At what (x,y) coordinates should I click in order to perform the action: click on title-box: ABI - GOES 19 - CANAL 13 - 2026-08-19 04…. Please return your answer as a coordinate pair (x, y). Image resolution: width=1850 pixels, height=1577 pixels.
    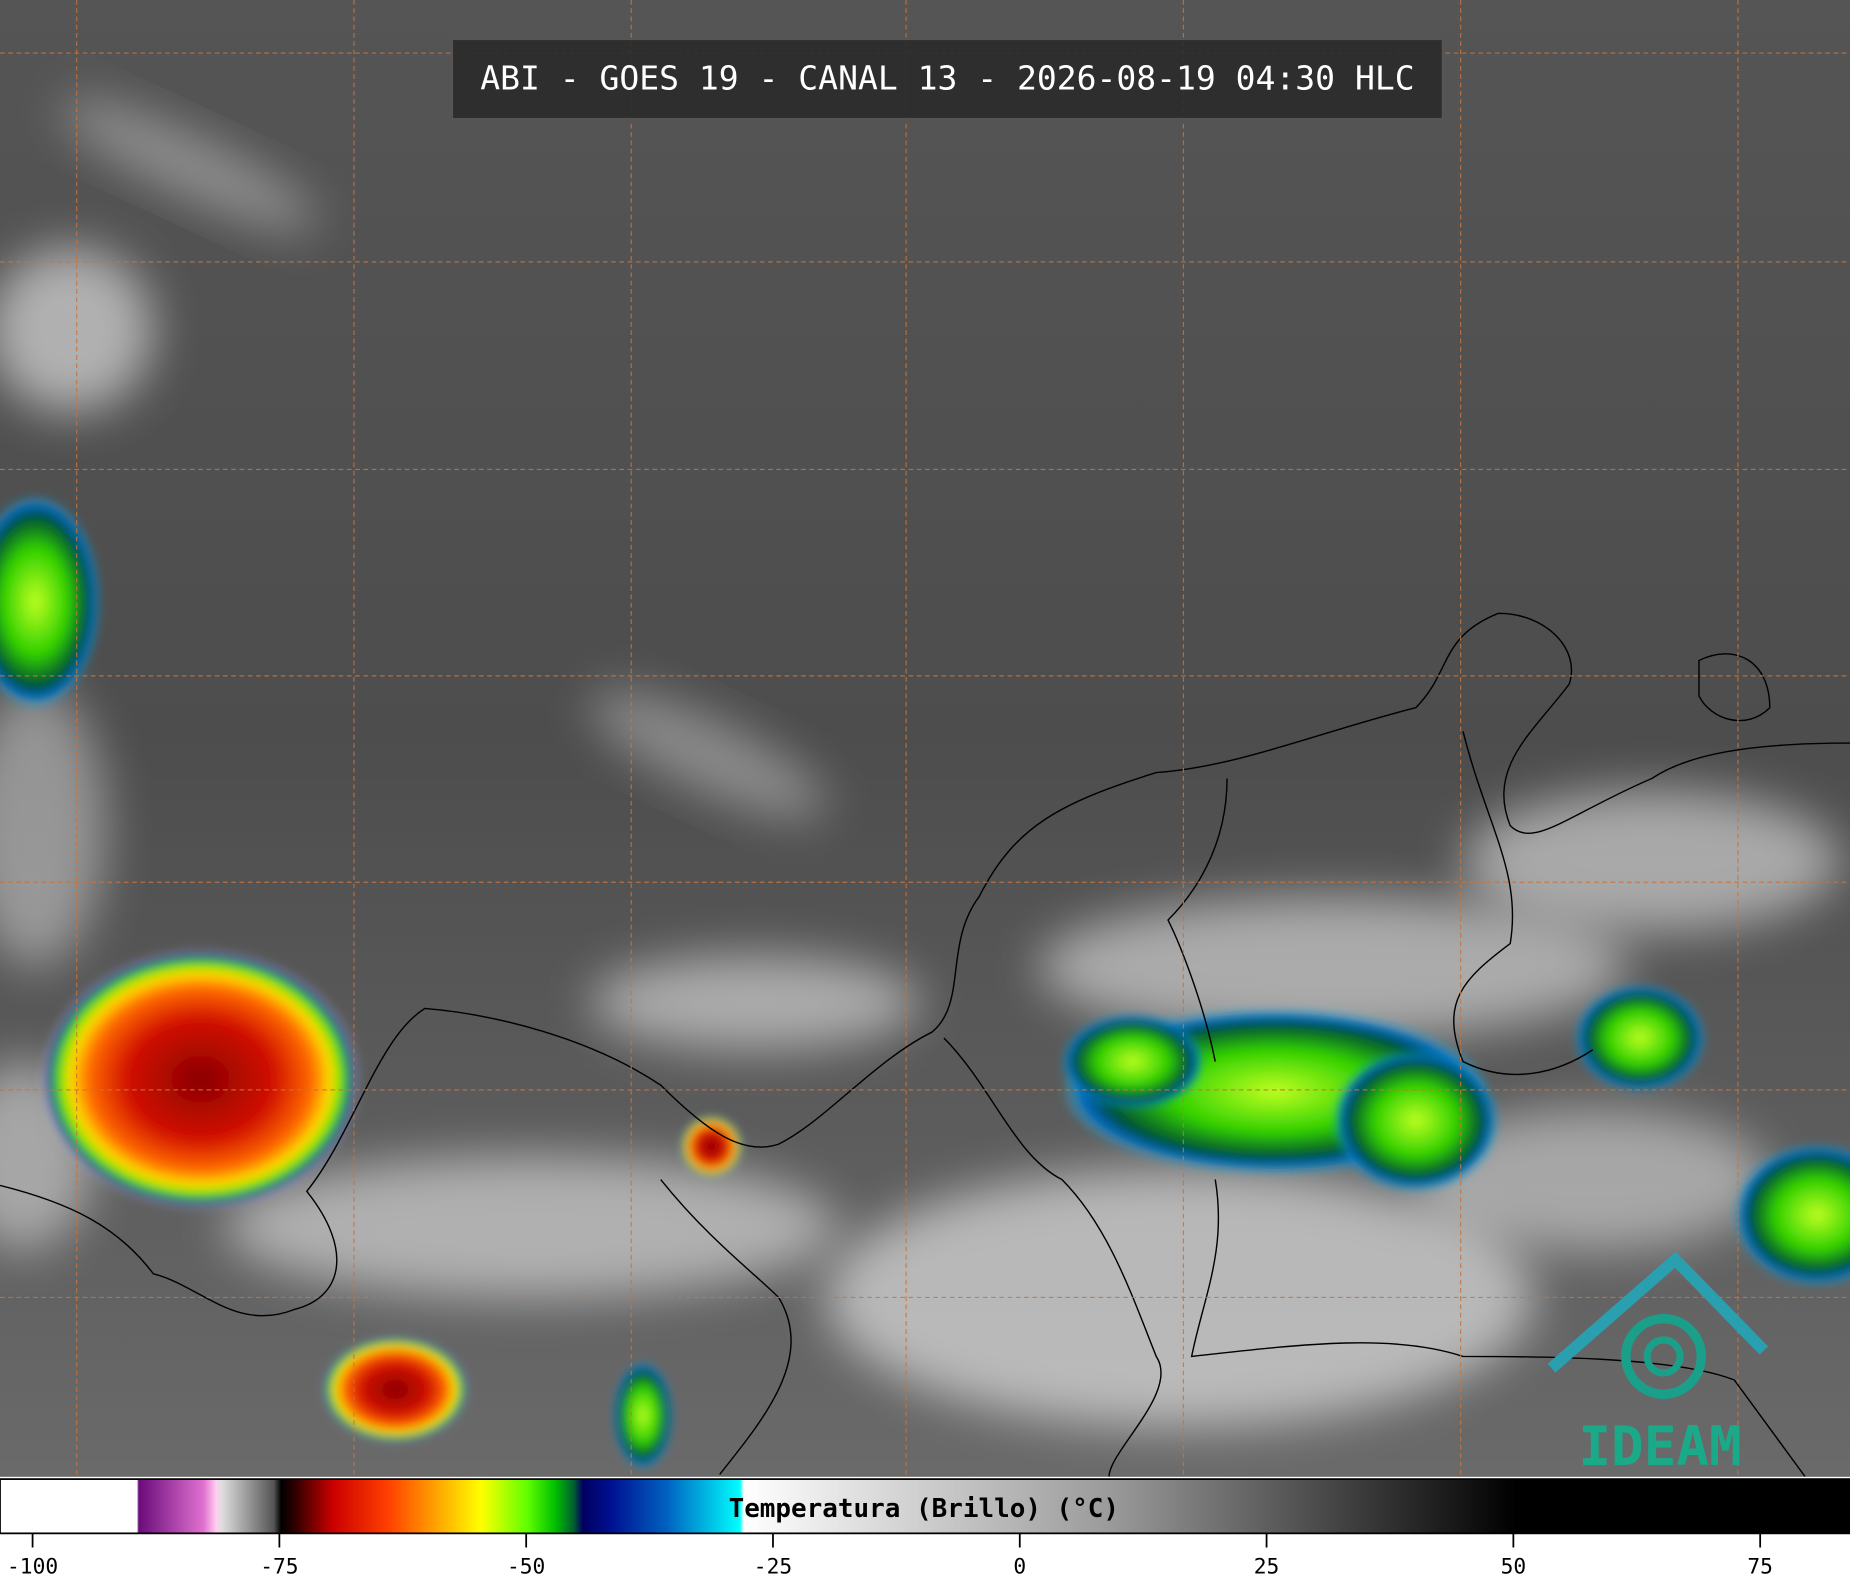
    Looking at the image, I should click on (947, 79).